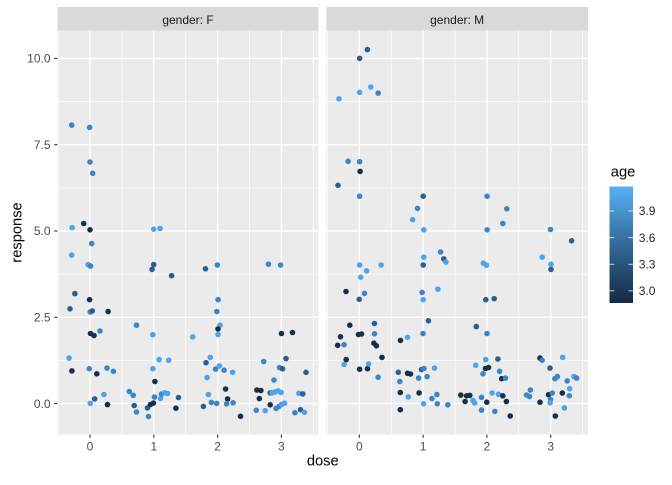  What do you see at coordinates (623, 173) in the screenshot?
I see `svg-text: age` at bounding box center [623, 173].